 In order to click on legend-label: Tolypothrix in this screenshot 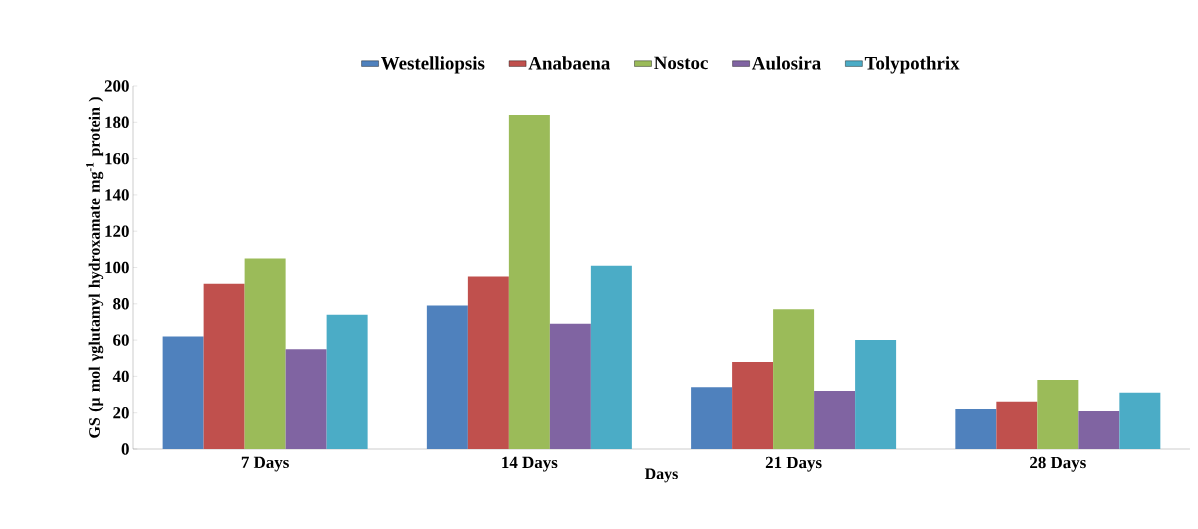, I will do `click(912, 65)`.